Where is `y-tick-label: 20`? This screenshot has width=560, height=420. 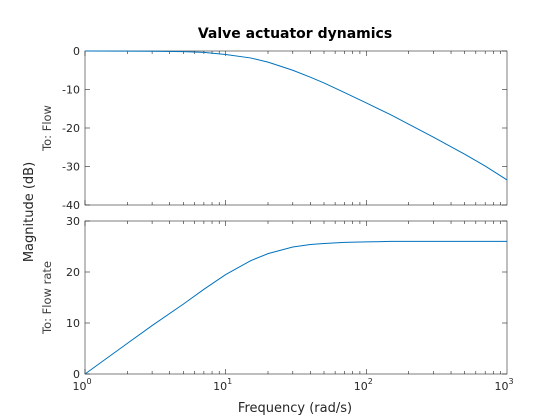
y-tick-label: 20 is located at coordinates (73, 272).